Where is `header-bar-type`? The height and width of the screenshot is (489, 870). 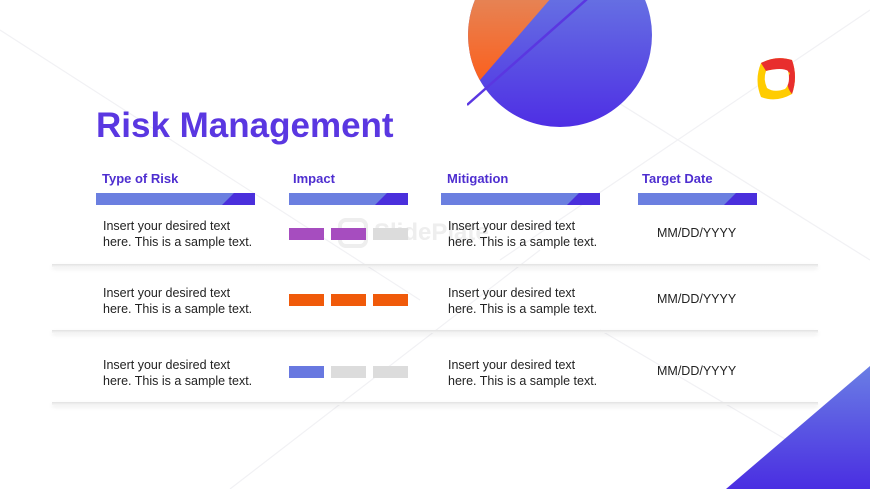 header-bar-type is located at coordinates (175, 199).